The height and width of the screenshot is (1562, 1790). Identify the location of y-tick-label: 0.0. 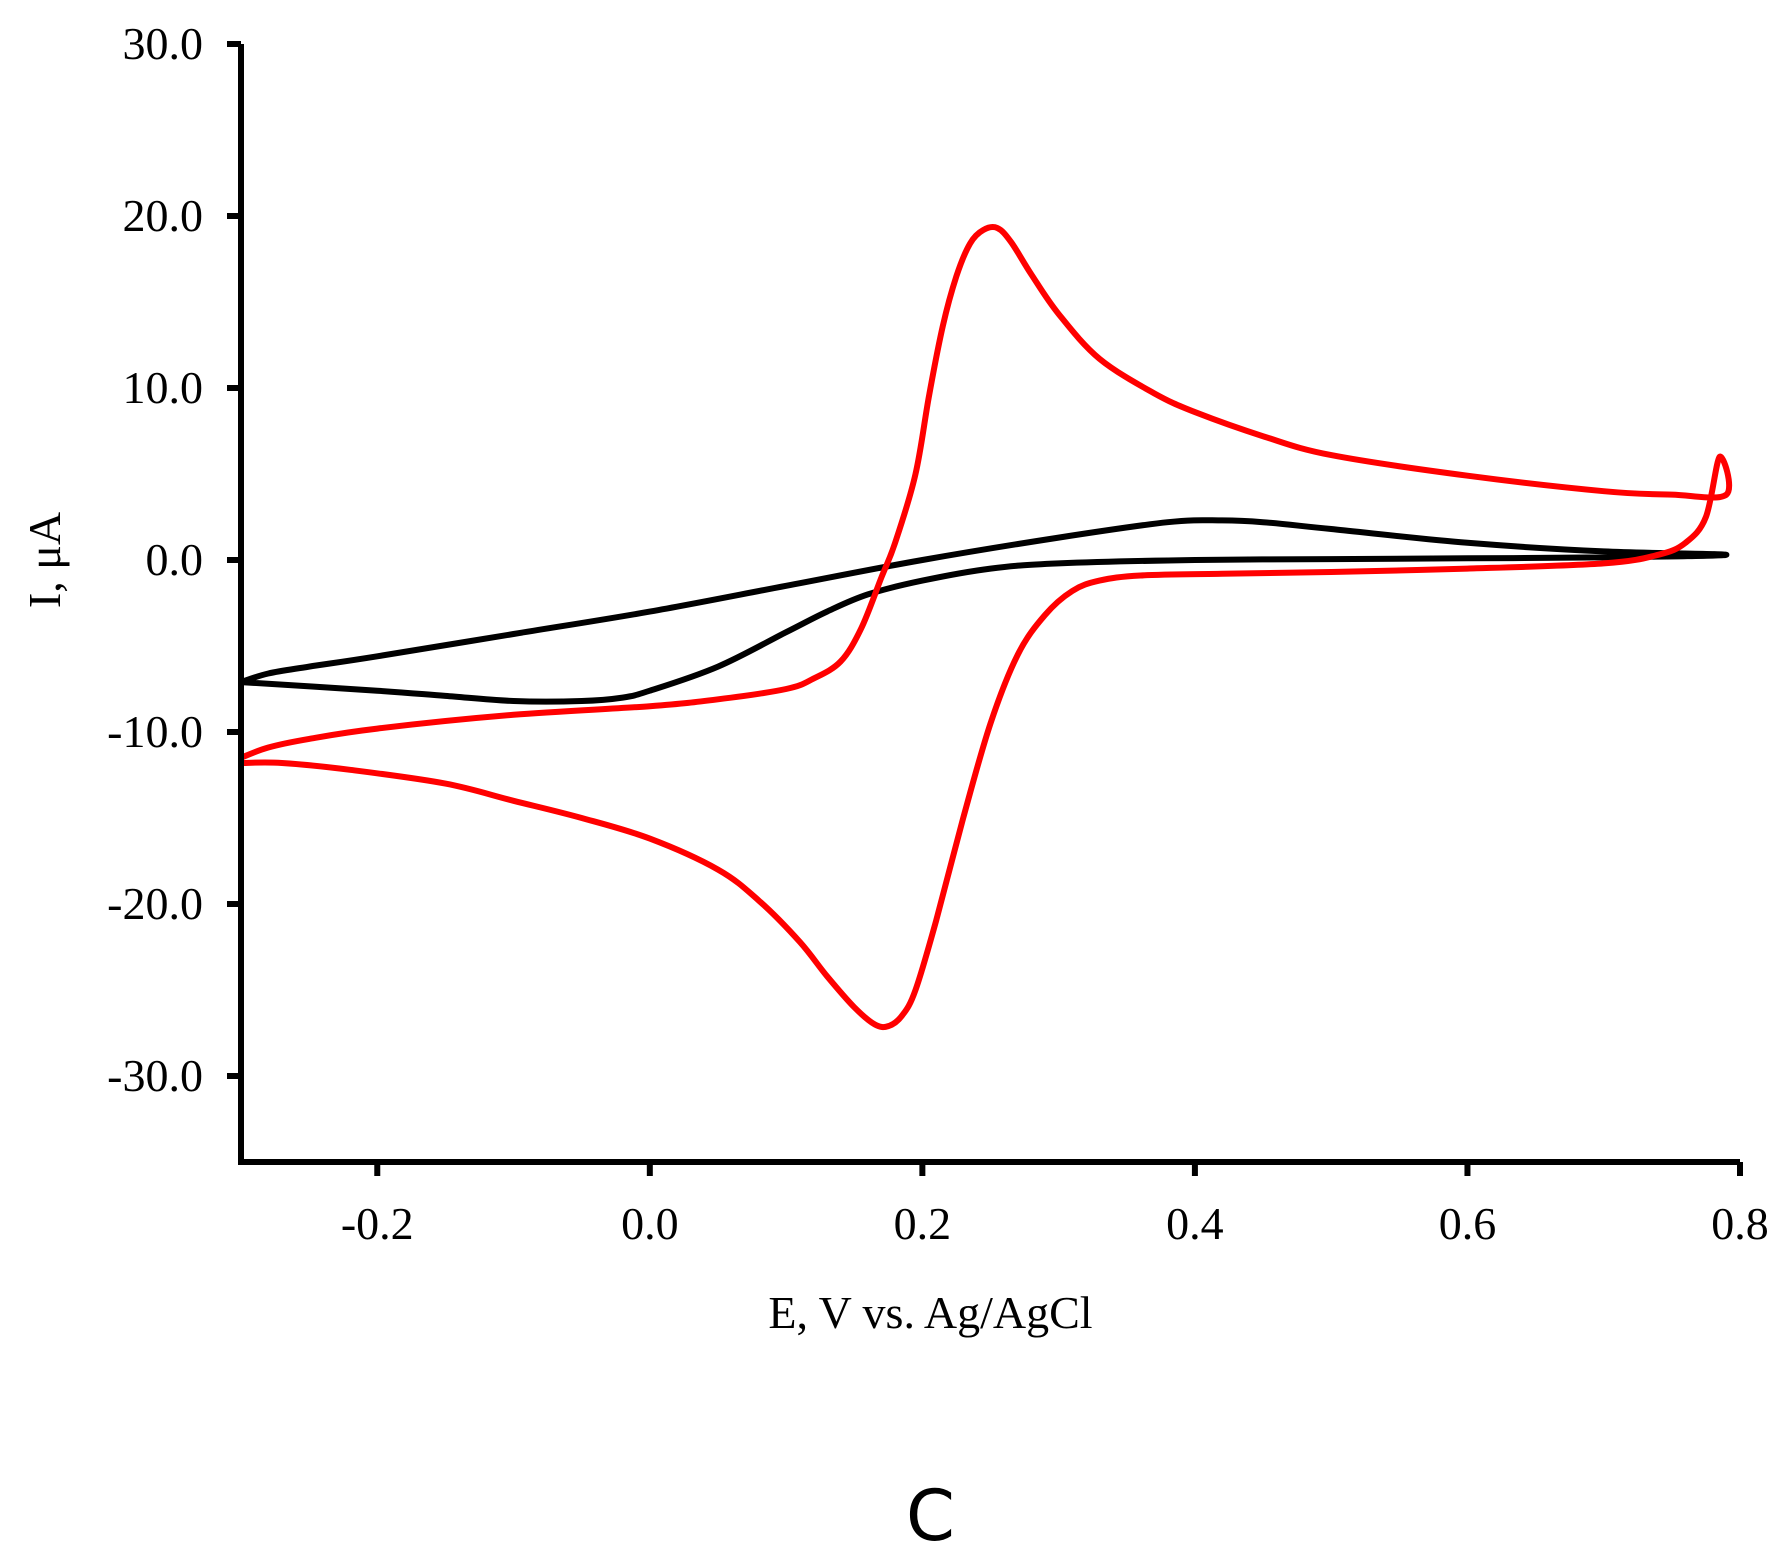
(175, 559).